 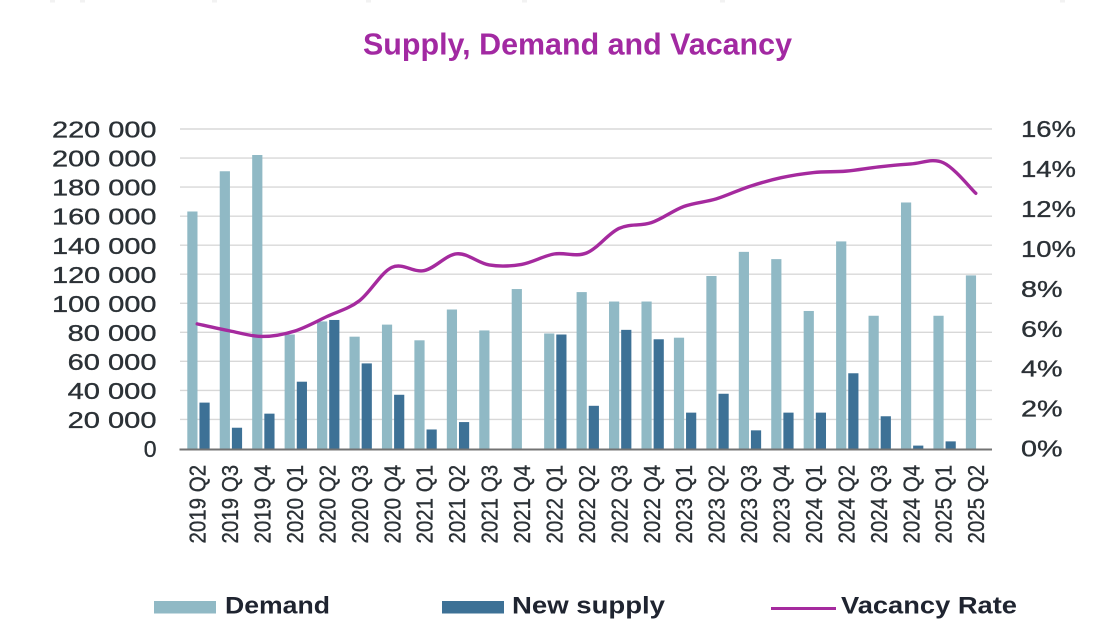 What do you see at coordinates (327, 504) in the screenshot?
I see `svg-text: 2020 Q2` at bounding box center [327, 504].